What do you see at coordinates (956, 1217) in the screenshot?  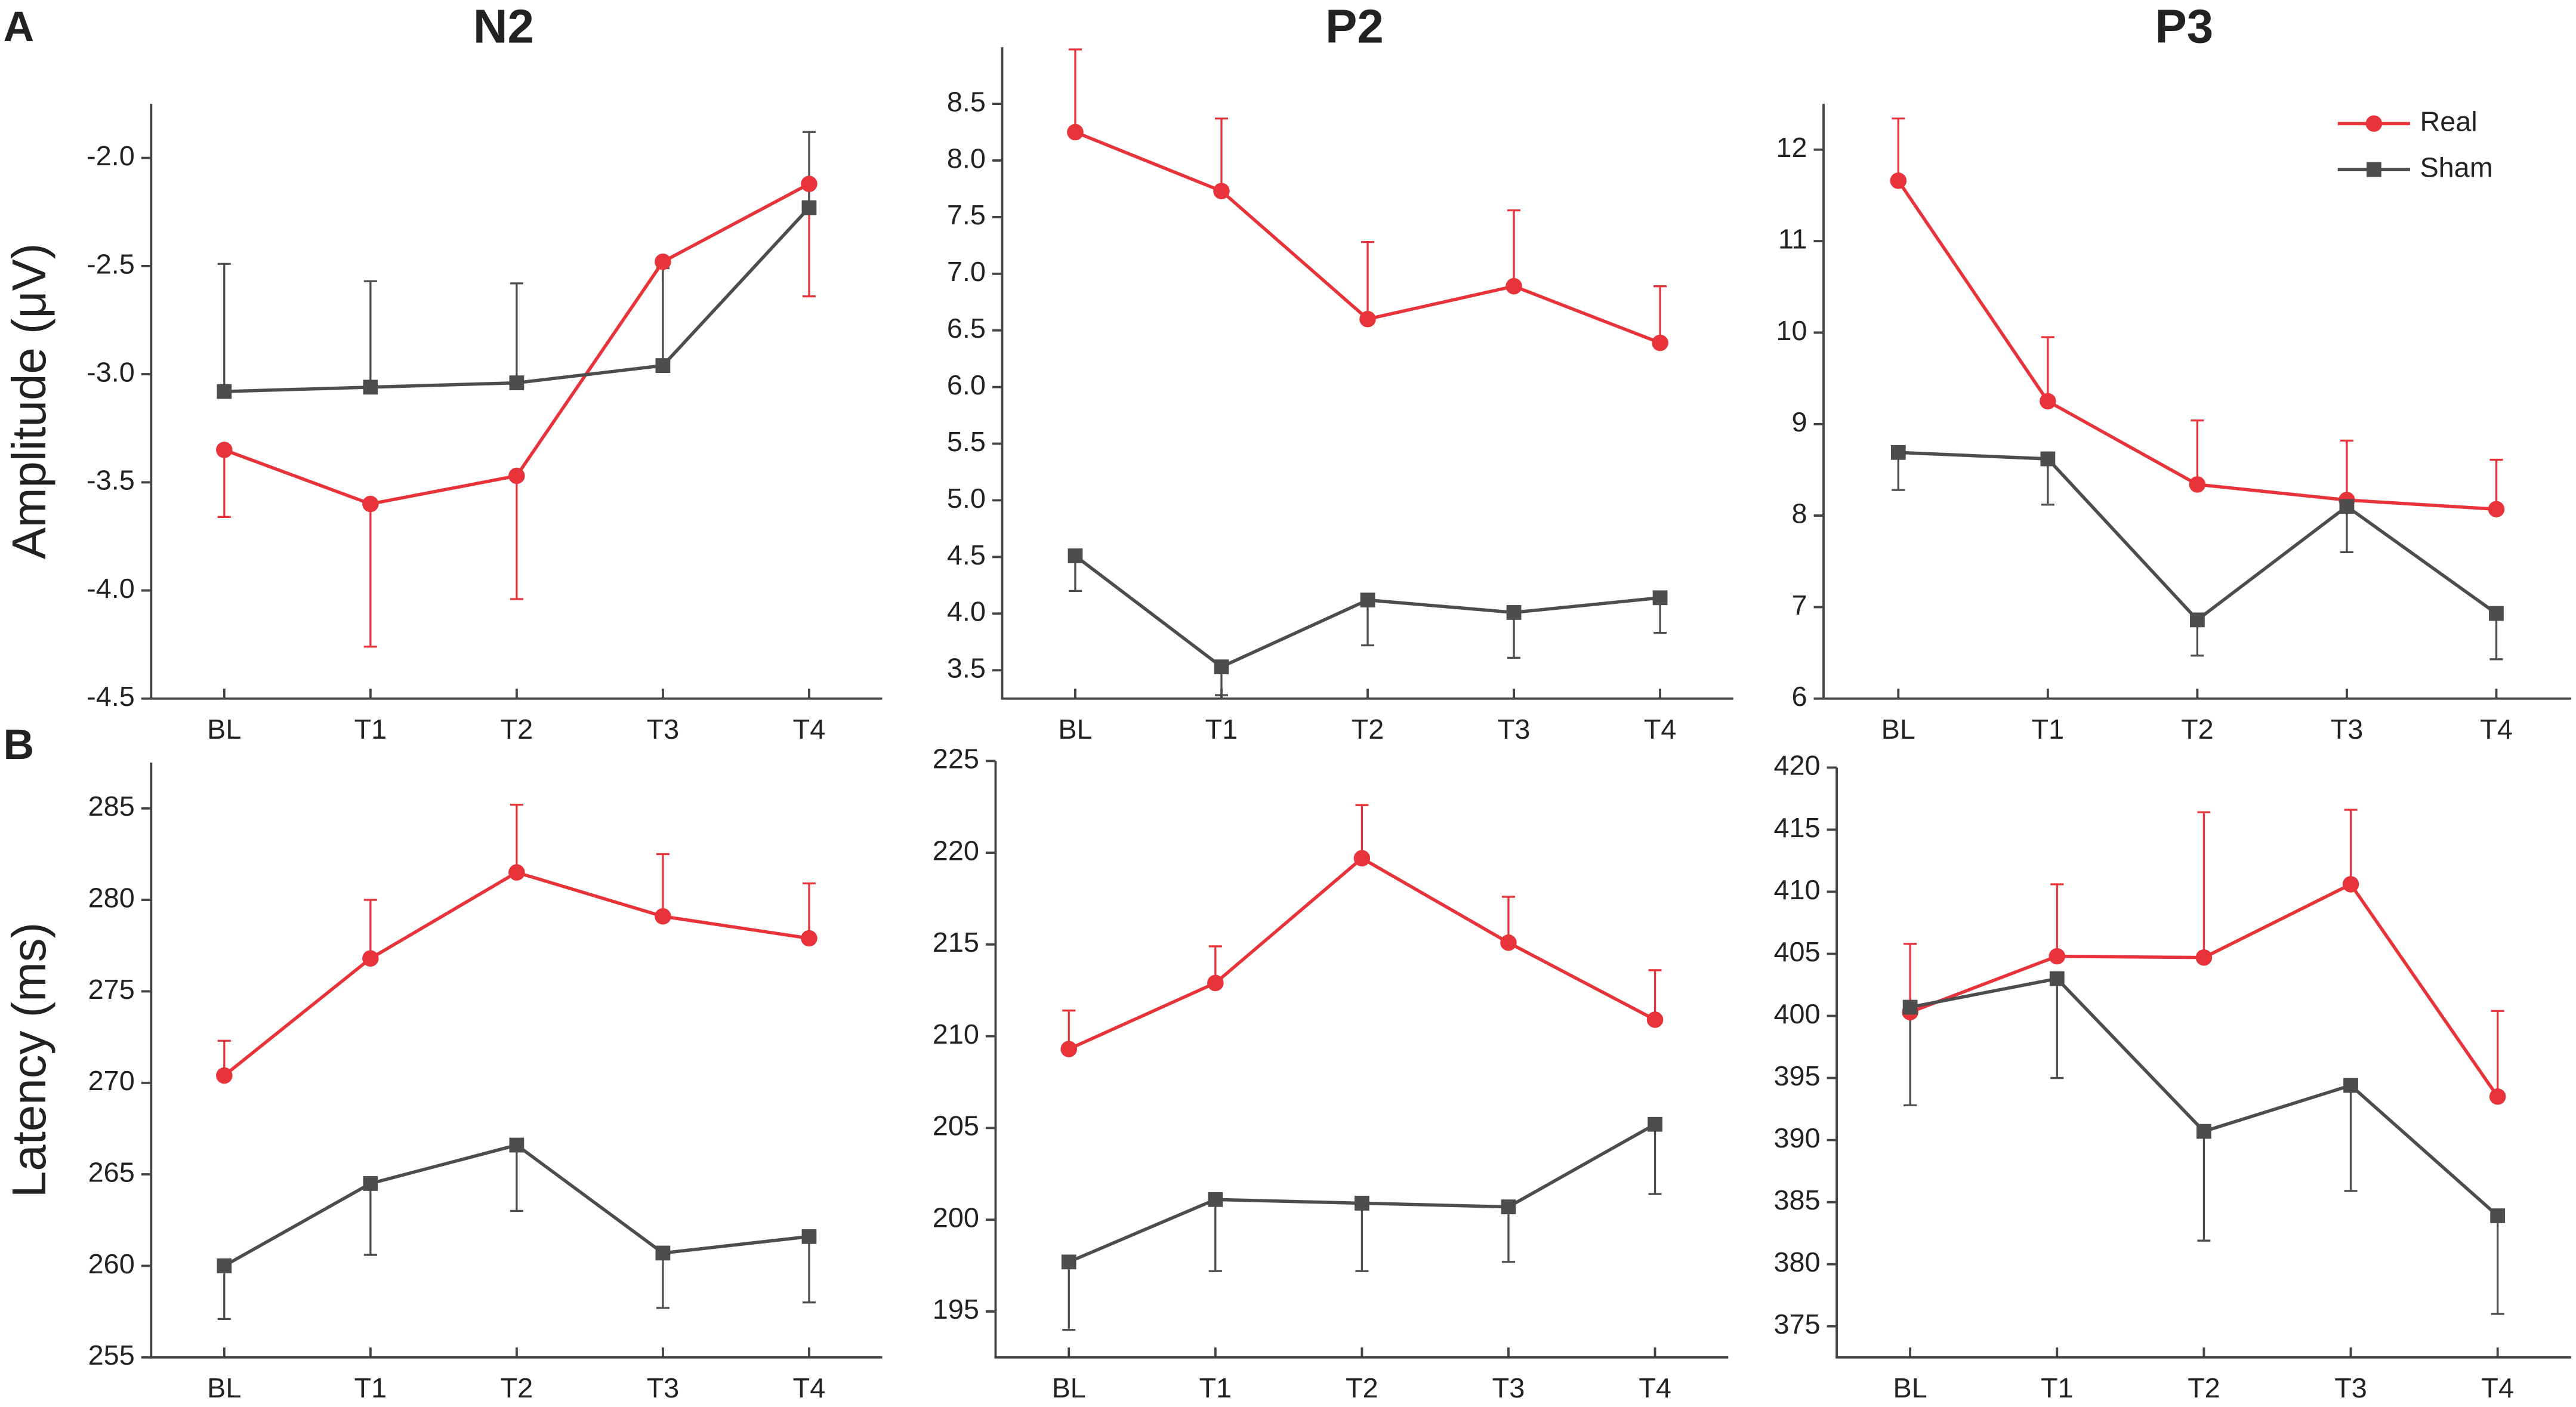 I see `y-tick-label: 200` at bounding box center [956, 1217].